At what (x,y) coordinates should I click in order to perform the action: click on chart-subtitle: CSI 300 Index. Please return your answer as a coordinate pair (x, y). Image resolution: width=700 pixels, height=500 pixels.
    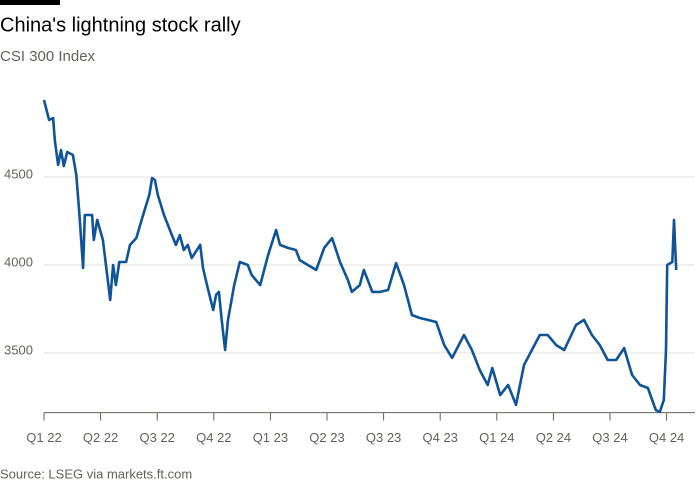
    Looking at the image, I should click on (48, 56).